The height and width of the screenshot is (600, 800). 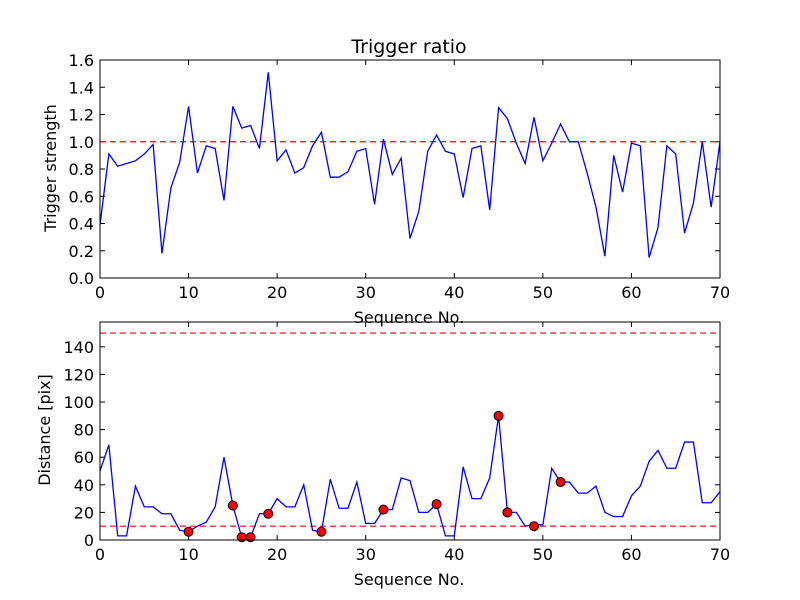 What do you see at coordinates (81, 87) in the screenshot?
I see `y-tick-label: 1.4` at bounding box center [81, 87].